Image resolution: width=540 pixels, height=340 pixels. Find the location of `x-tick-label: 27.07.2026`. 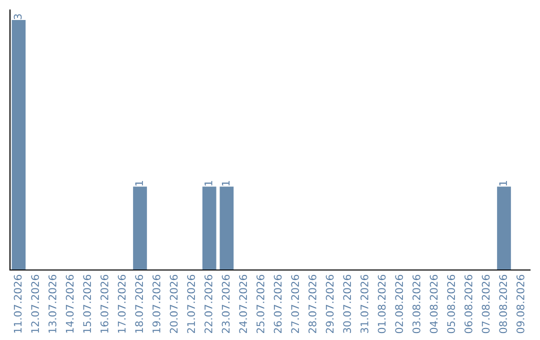

x-tick-label: 27.07.2026 is located at coordinates (295, 304).